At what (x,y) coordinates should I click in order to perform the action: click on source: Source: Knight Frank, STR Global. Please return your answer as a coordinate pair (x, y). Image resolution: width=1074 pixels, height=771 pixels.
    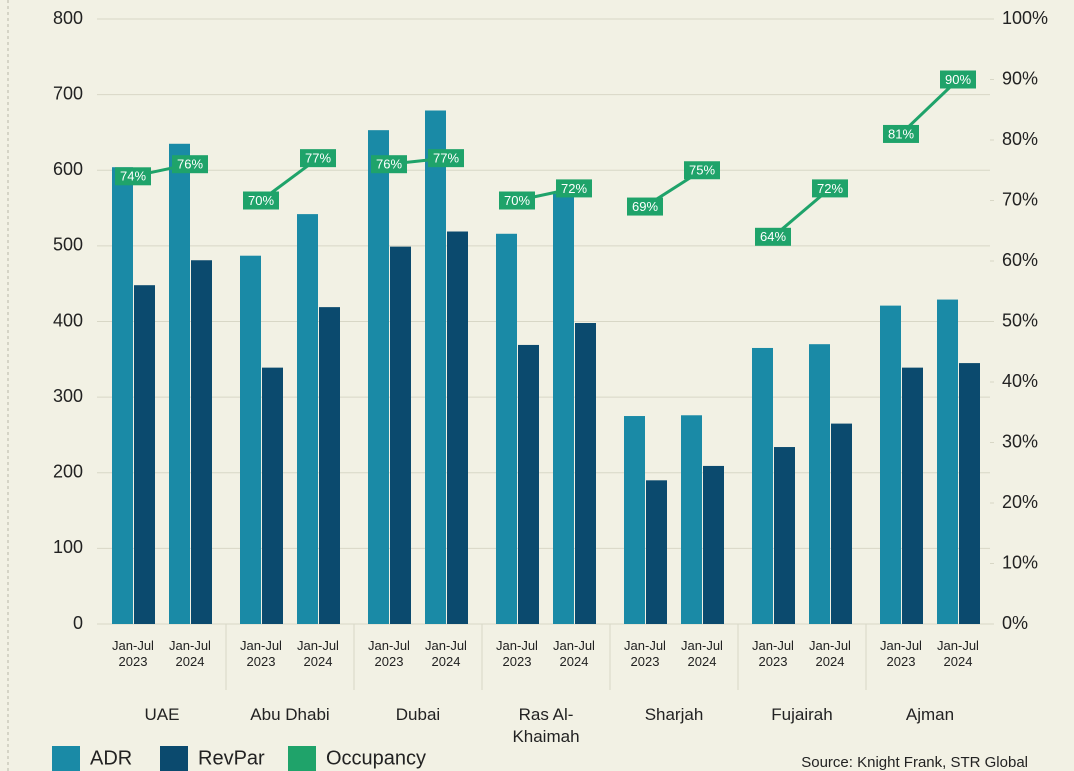
    Looking at the image, I should click on (914, 762).